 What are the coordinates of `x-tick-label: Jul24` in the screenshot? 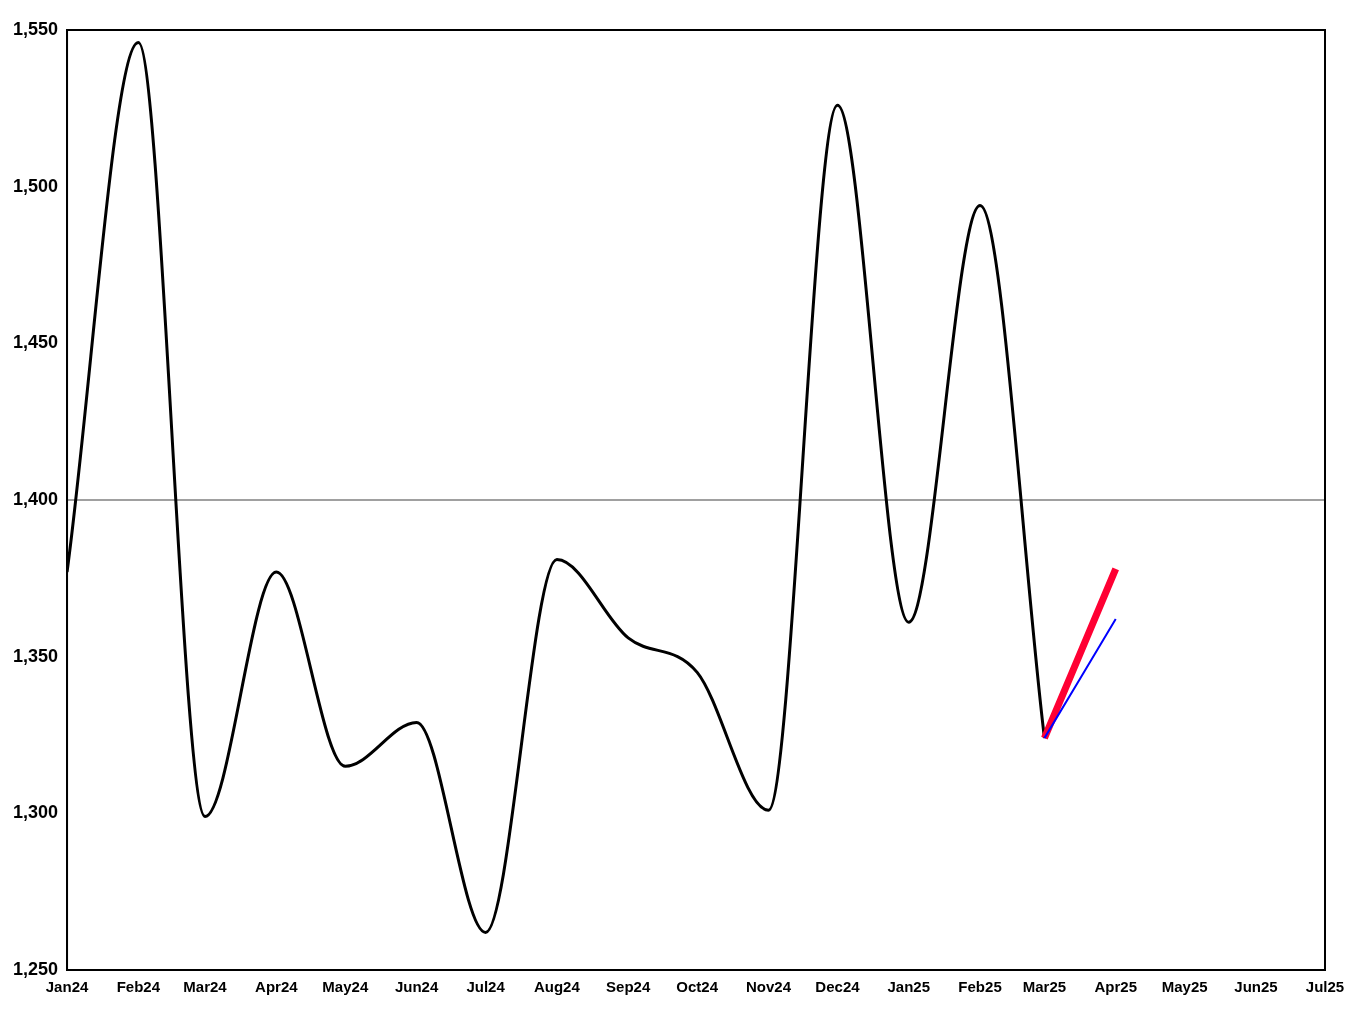 It's located at (486, 987).